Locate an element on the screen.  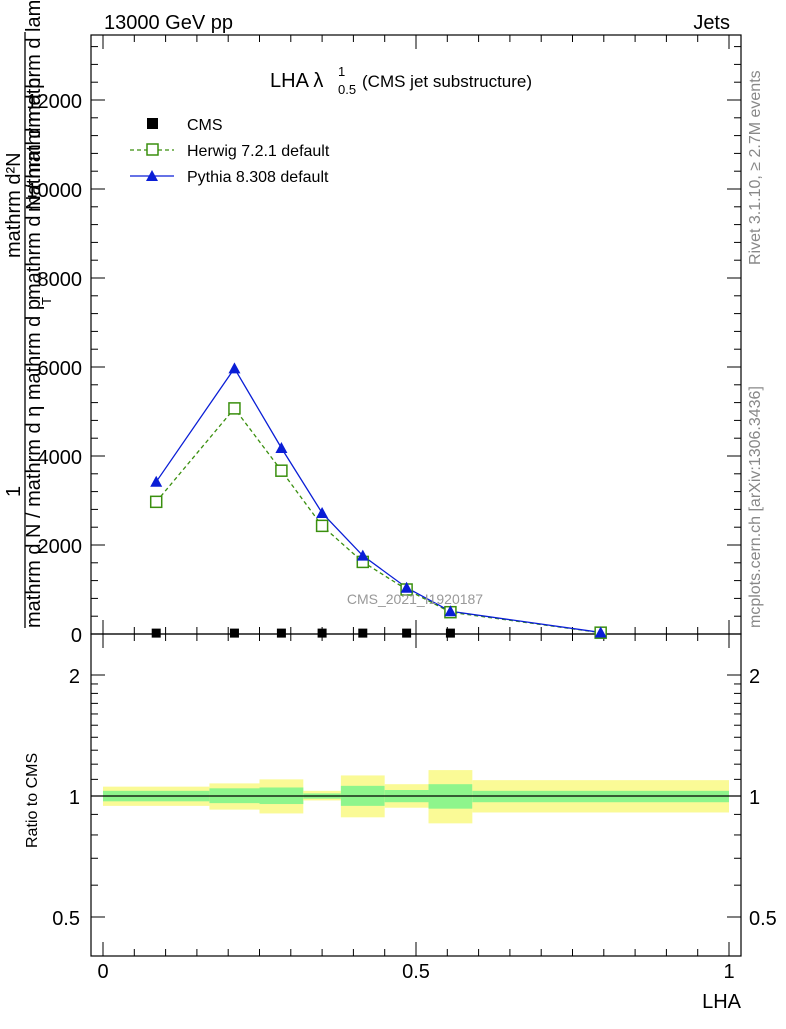
pythia-line is located at coordinates (378, 500).